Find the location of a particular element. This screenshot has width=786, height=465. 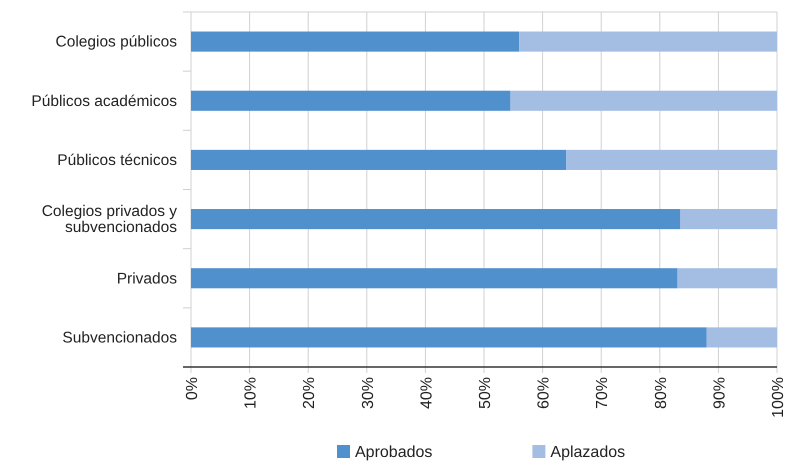

legend-label: Aprobados is located at coordinates (393, 452).